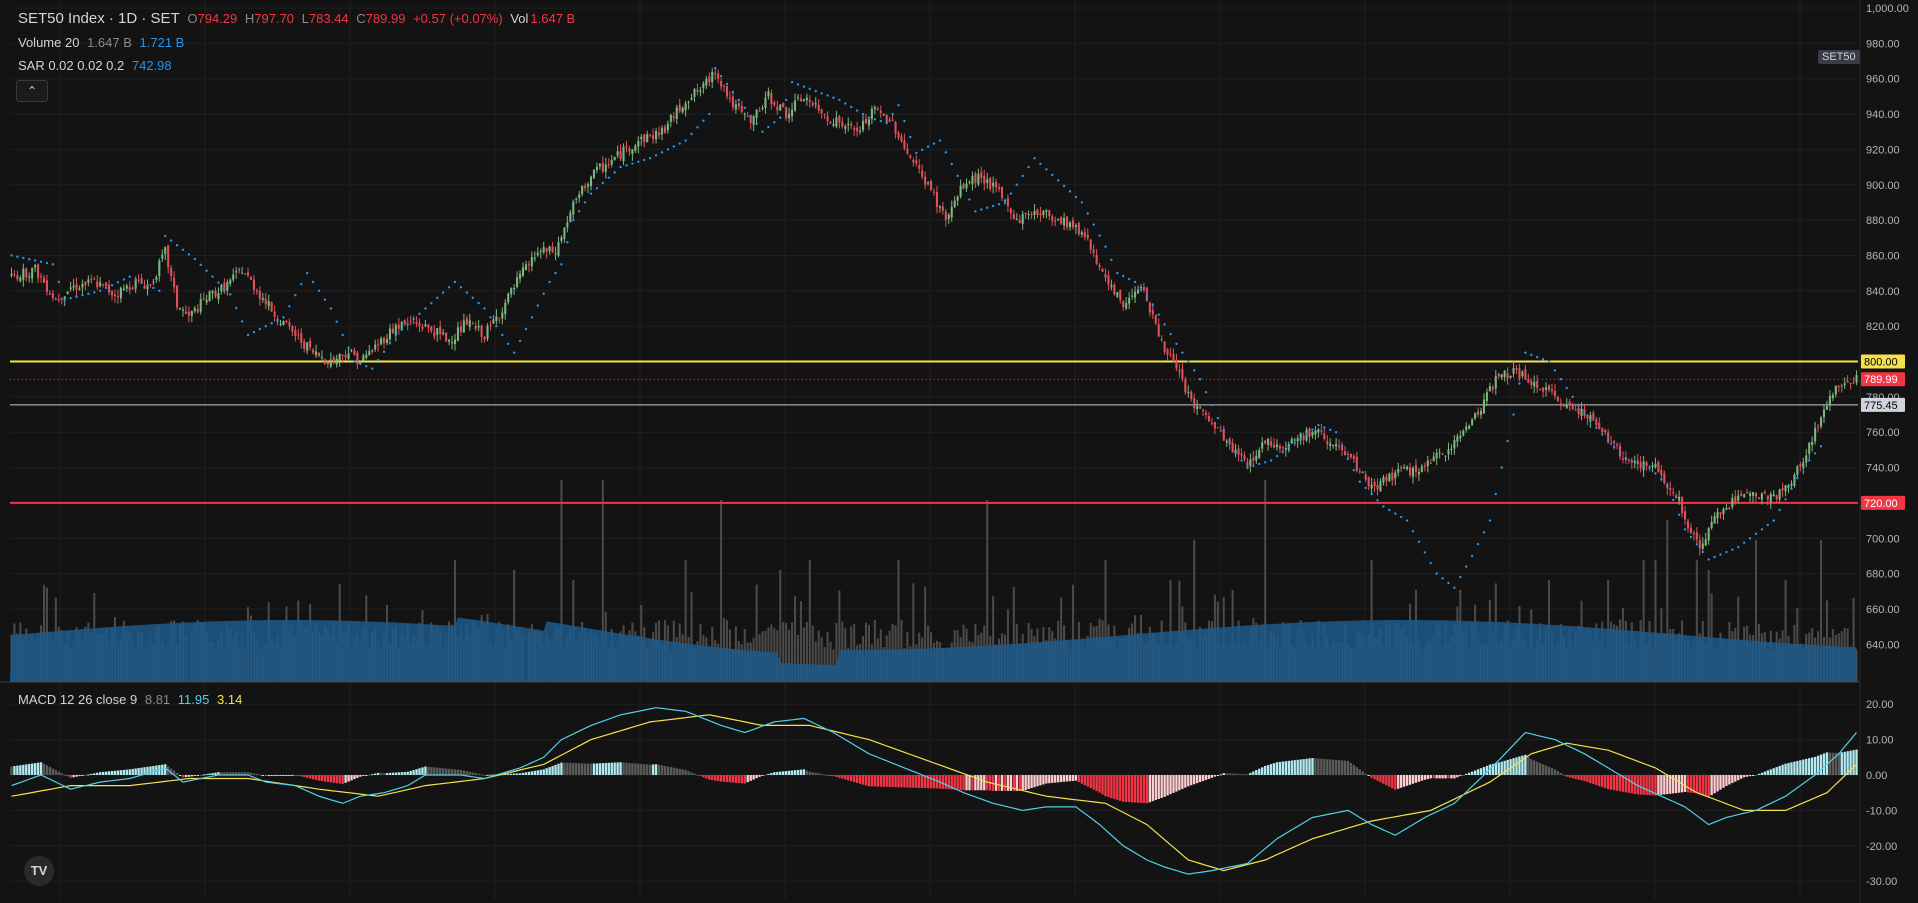 The width and height of the screenshot is (1918, 903). What do you see at coordinates (1883, 221) in the screenshot?
I see `price-tick-label: 880.00` at bounding box center [1883, 221].